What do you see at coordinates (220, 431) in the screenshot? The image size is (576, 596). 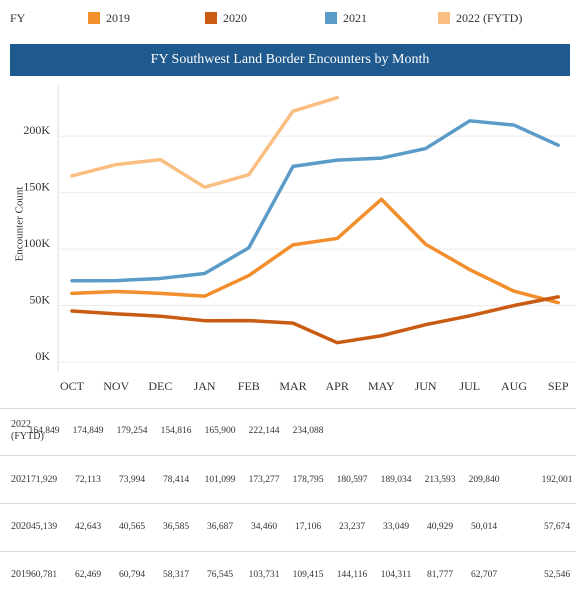 I see `table-cell: 165,900` at bounding box center [220, 431].